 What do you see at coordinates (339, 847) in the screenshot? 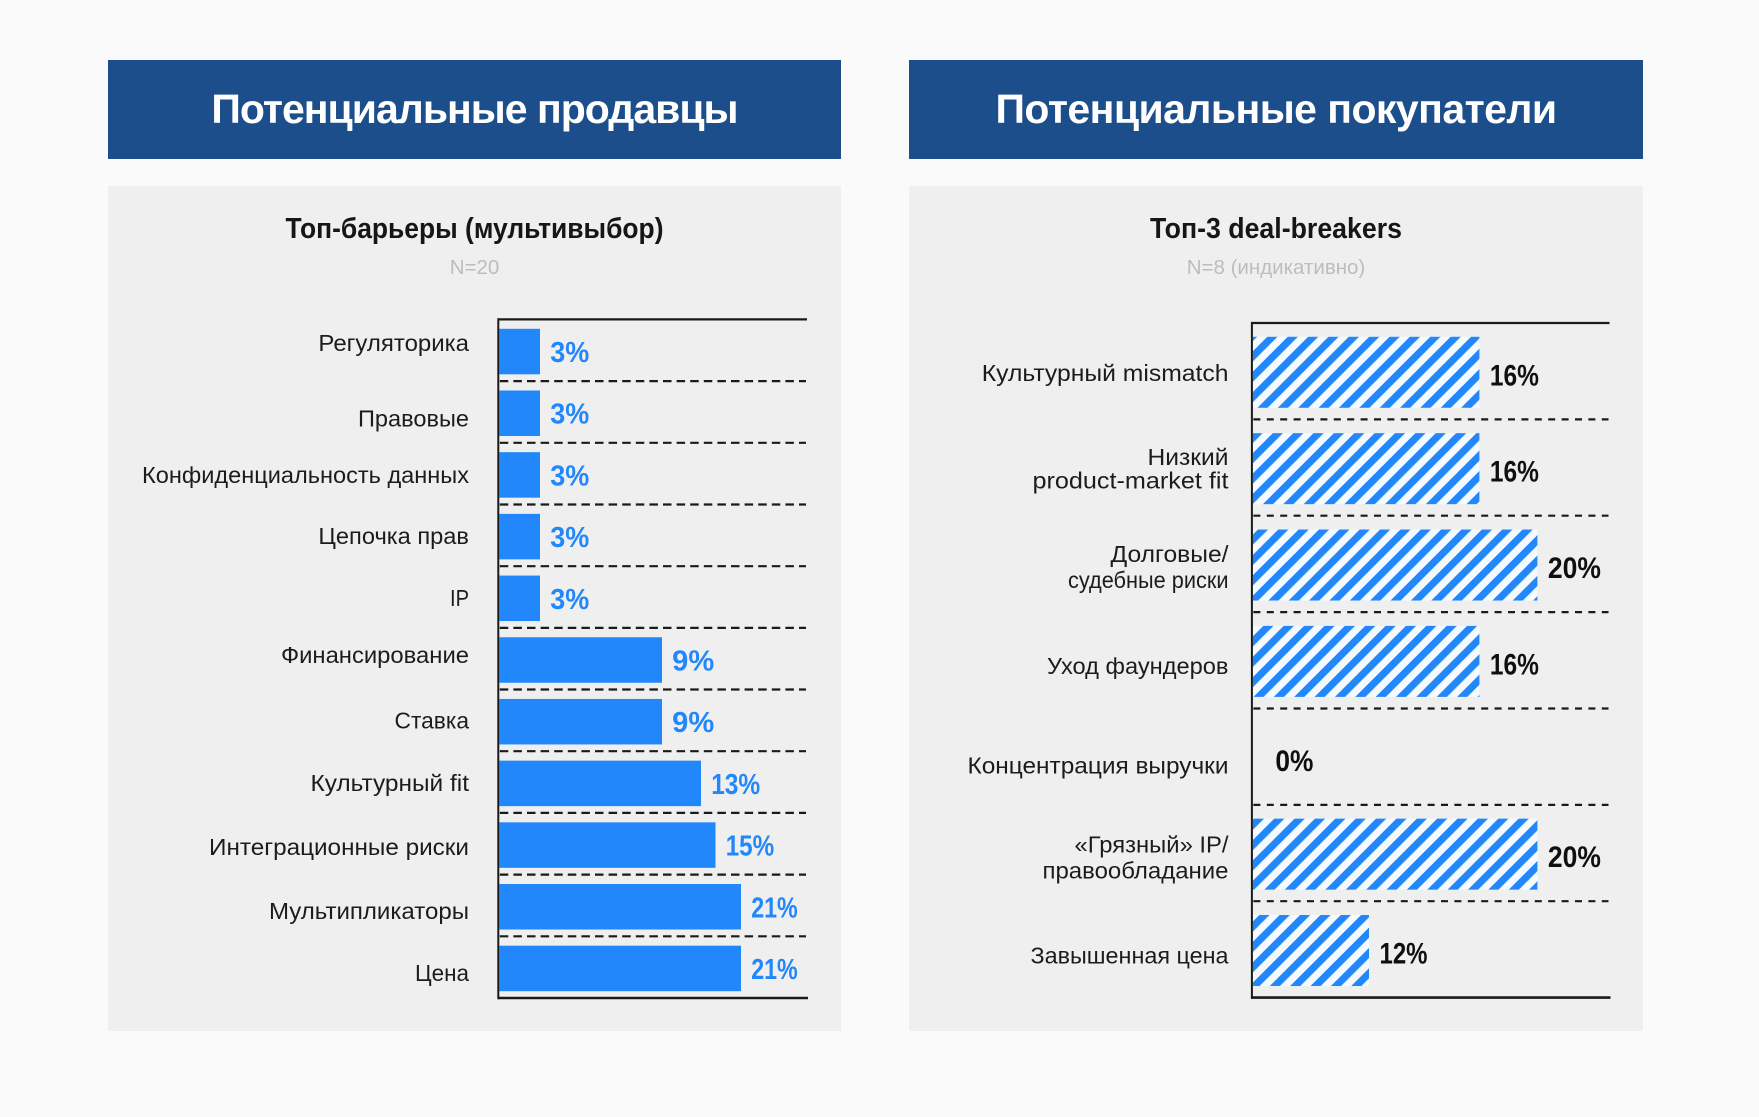
I see `svg-text: Интеграционные риски` at bounding box center [339, 847].